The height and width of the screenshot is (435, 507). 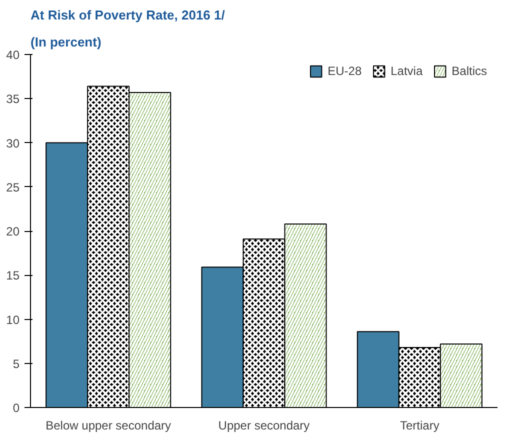 What do you see at coordinates (13, 55) in the screenshot?
I see `y-tick-label: 40` at bounding box center [13, 55].